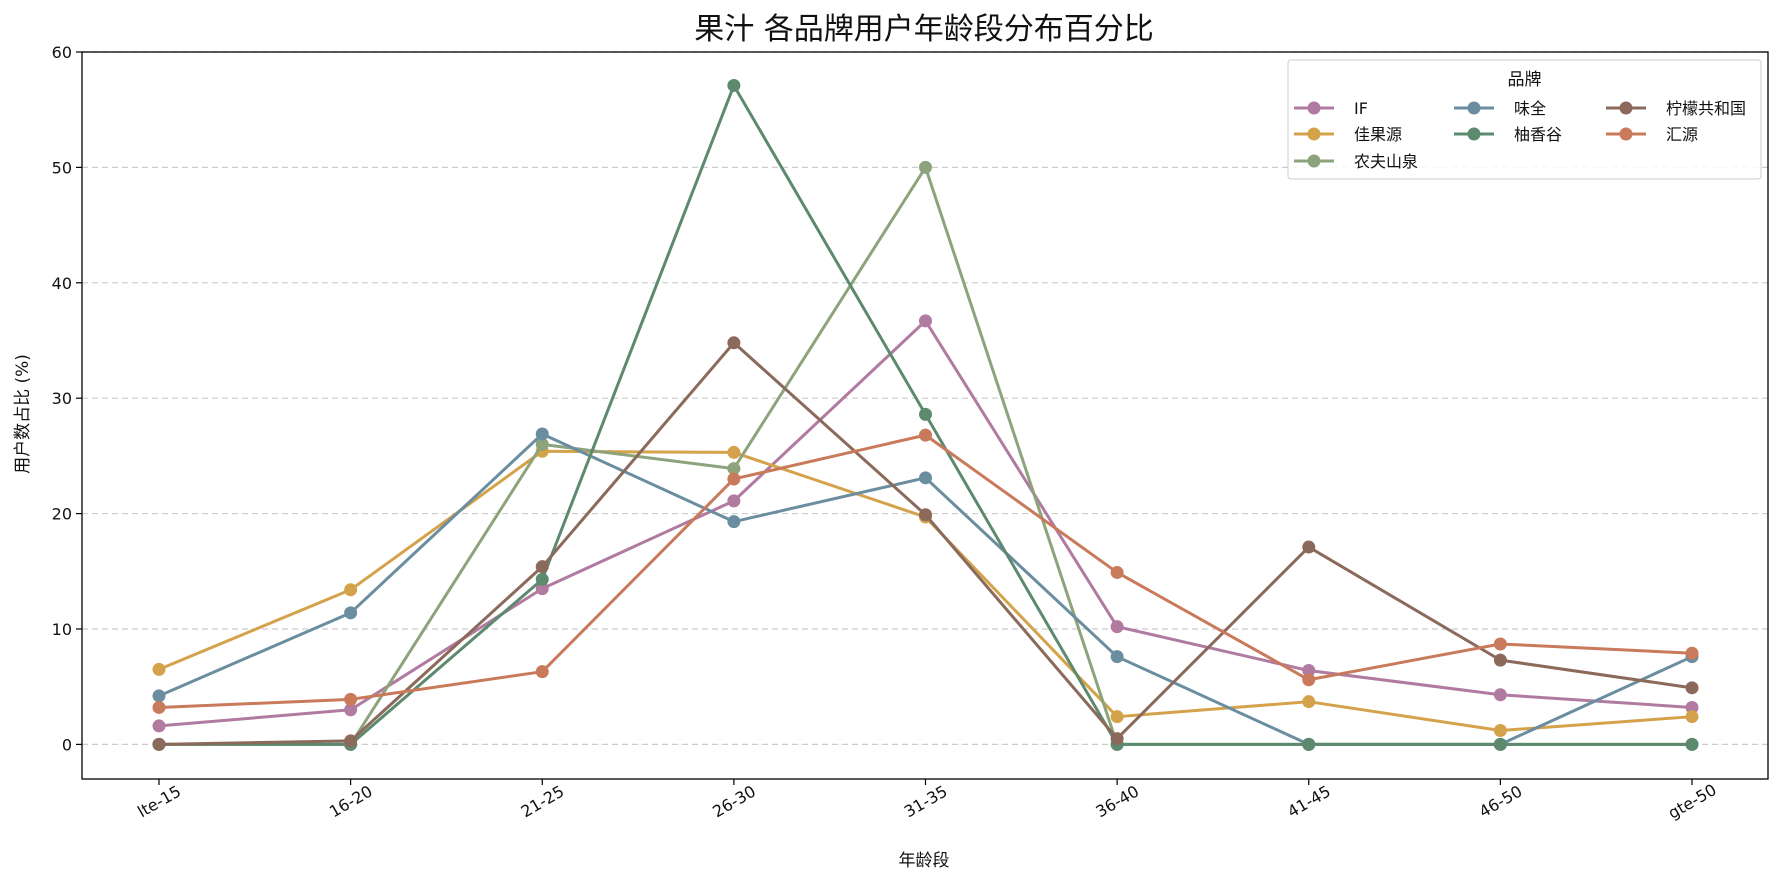 This screenshot has height=883, width=1783. Describe the element at coordinates (62, 167) in the screenshot. I see `y-tick-label: 50` at that location.